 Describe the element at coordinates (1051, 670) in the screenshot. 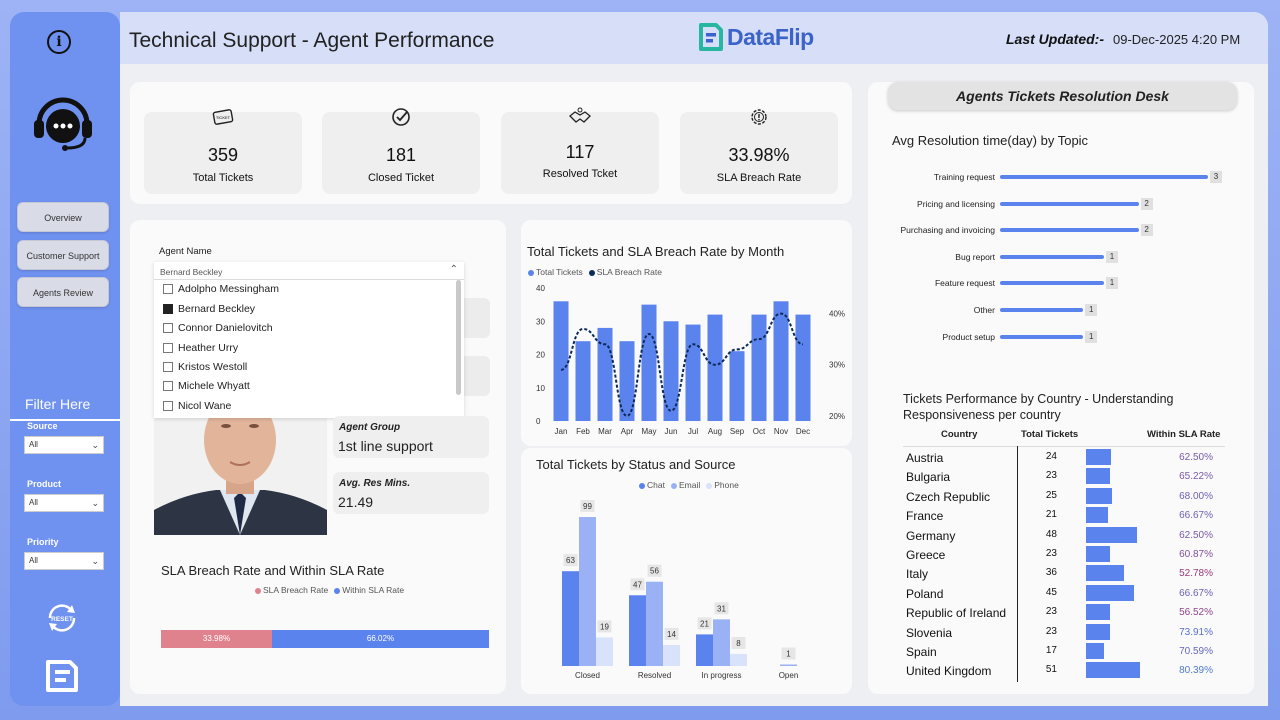

I see `total-cell: 51` at that location.